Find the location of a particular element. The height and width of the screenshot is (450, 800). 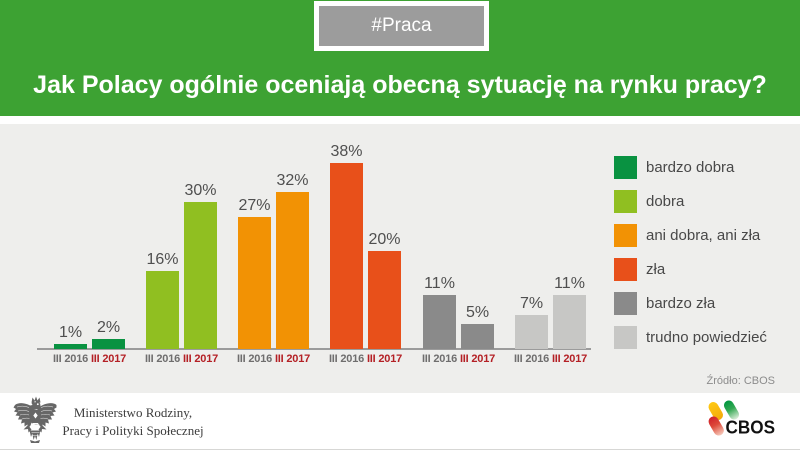

svg-text: CBOS is located at coordinates (751, 428).